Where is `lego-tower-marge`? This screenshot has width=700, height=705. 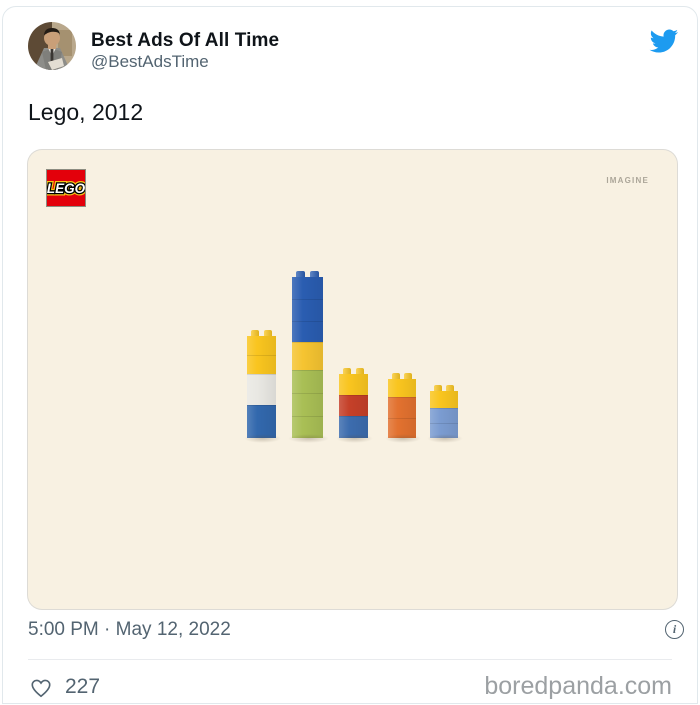
lego-tower-marge is located at coordinates (308, 357).